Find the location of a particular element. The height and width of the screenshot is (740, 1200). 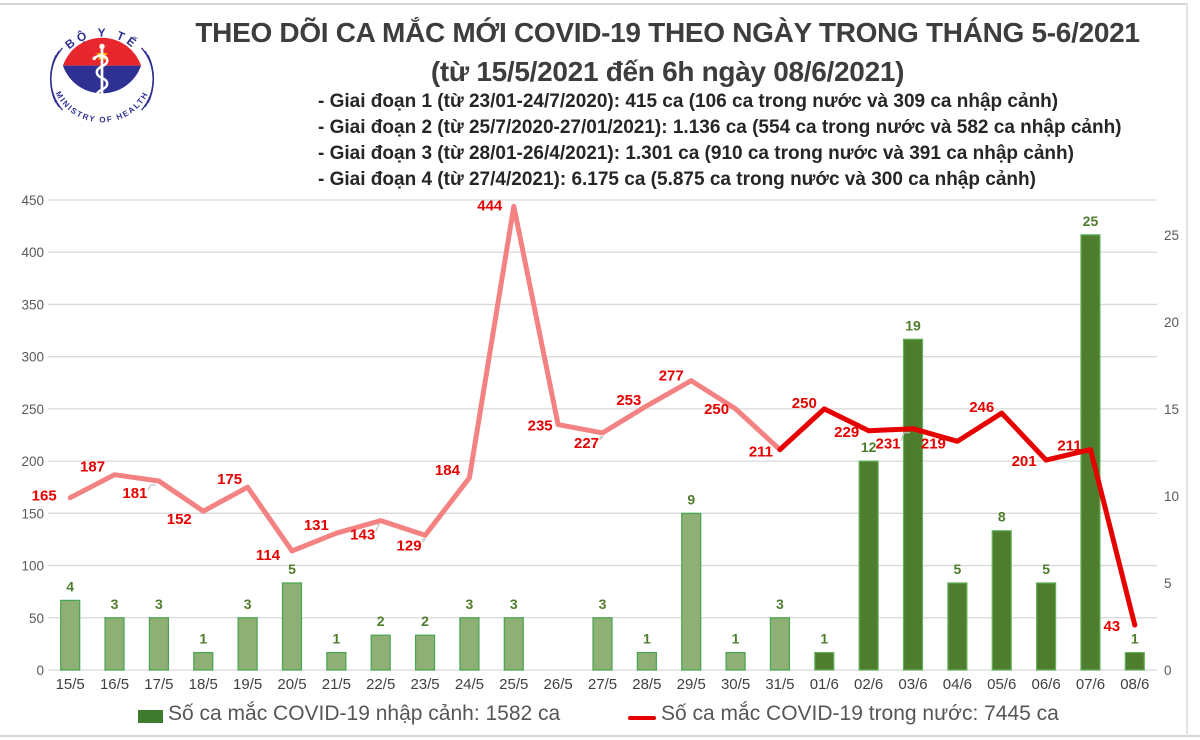

line-value-label: 187 is located at coordinates (92, 467).